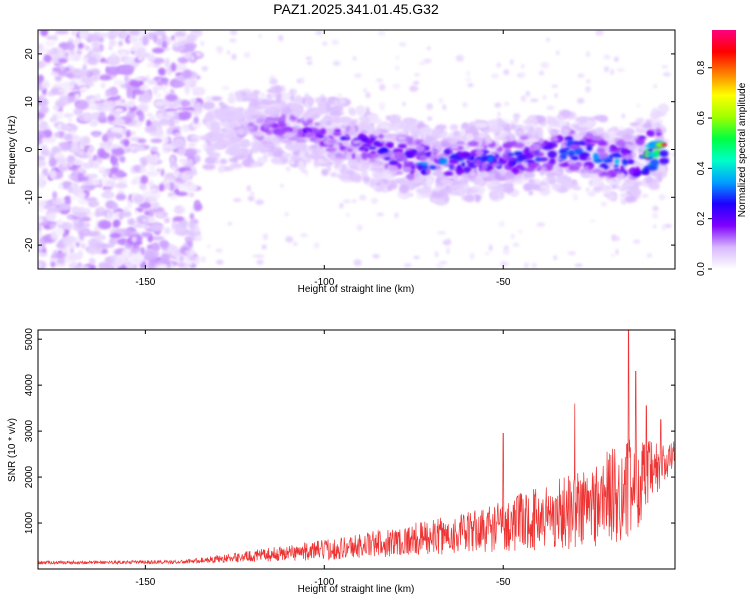 This screenshot has width=750, height=600. What do you see at coordinates (29, 244) in the screenshot?
I see `y-tick-label: -20` at bounding box center [29, 244].